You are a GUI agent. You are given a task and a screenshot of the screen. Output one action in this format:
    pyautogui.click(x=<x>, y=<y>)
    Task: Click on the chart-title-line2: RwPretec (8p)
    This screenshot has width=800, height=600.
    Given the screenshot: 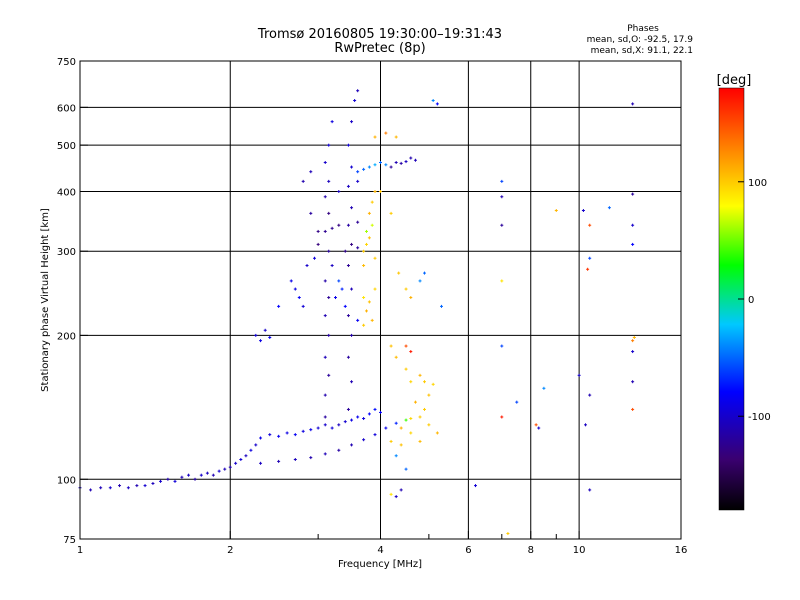 What is the action you would take?
    pyautogui.click(x=379, y=48)
    